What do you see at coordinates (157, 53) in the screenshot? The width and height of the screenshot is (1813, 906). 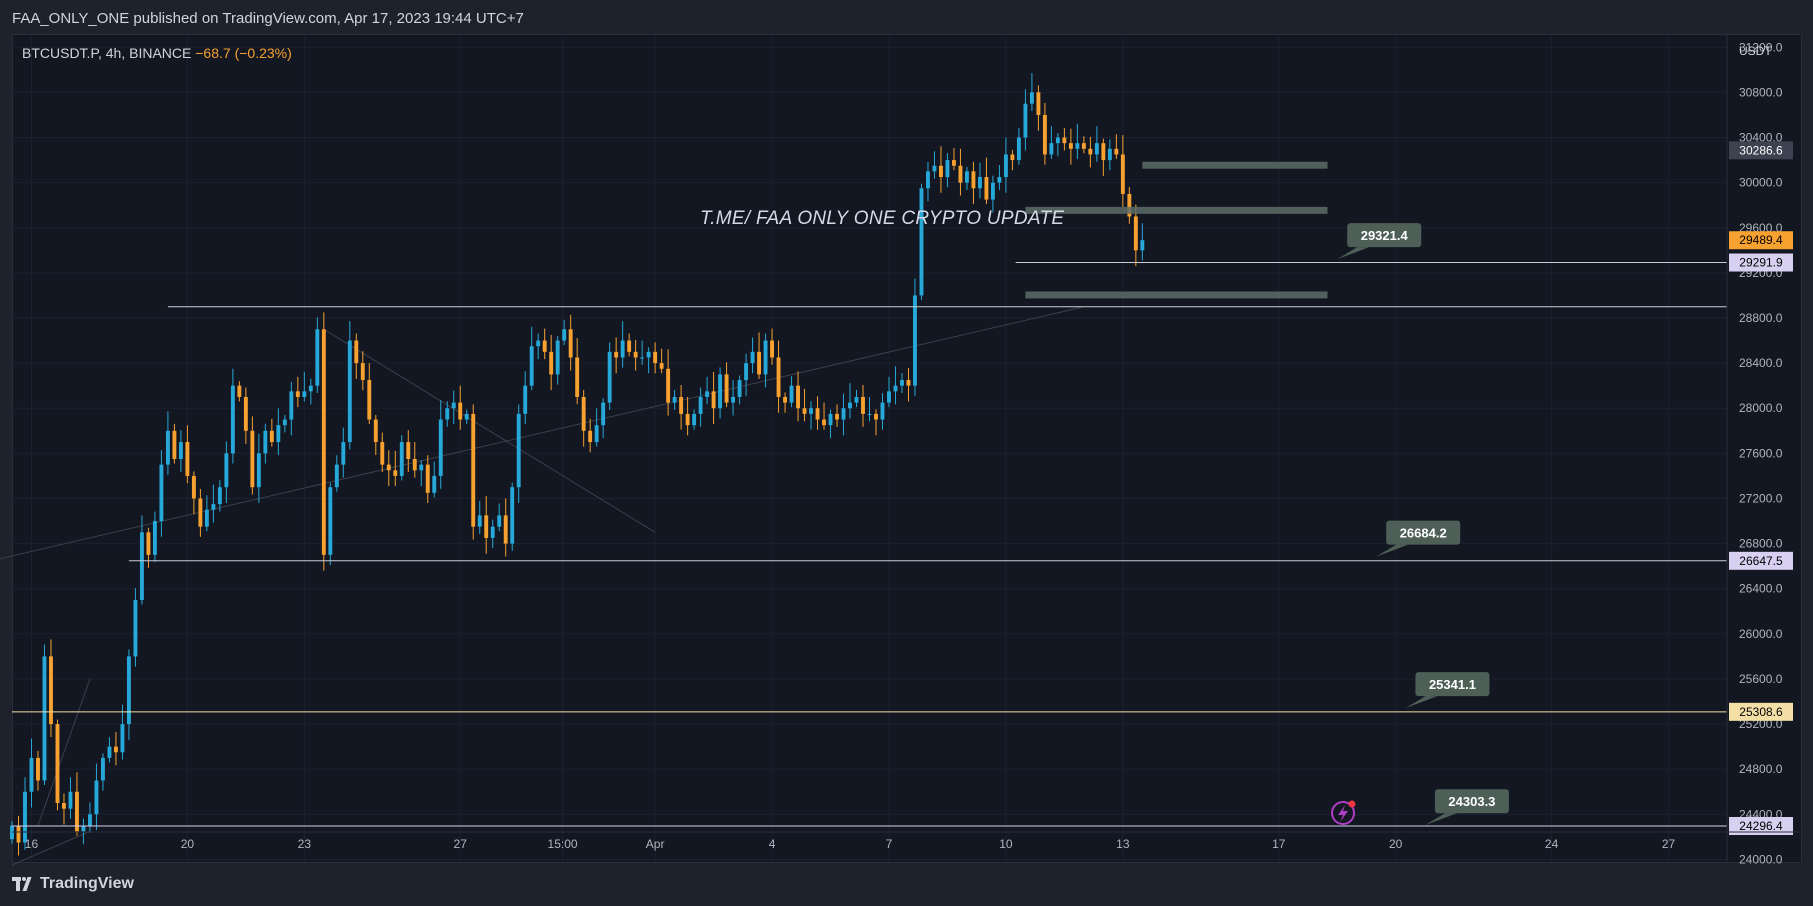 I see `symbol-legend: BTCUSDT.P, 4h, BINANCE −68.7 (−0.23%)` at bounding box center [157, 53].